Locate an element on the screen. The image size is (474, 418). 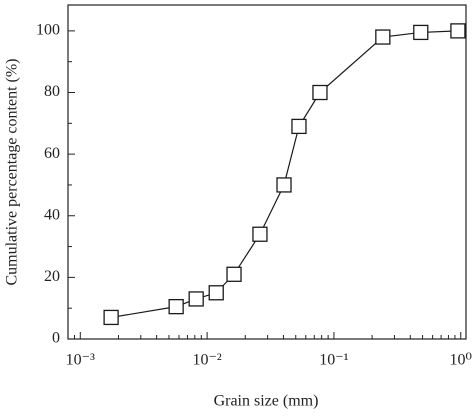
y-tick-label: 80 is located at coordinates (52, 91).